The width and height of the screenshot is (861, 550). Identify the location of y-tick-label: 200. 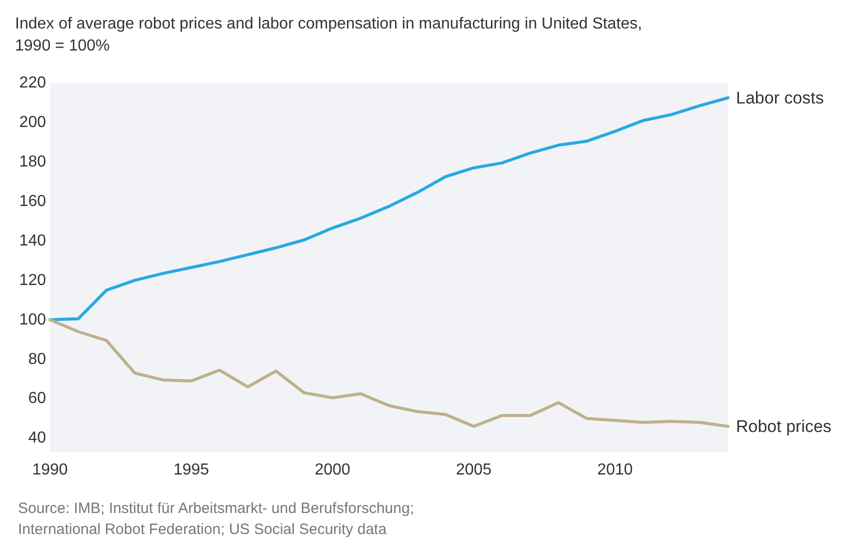
(32, 122).